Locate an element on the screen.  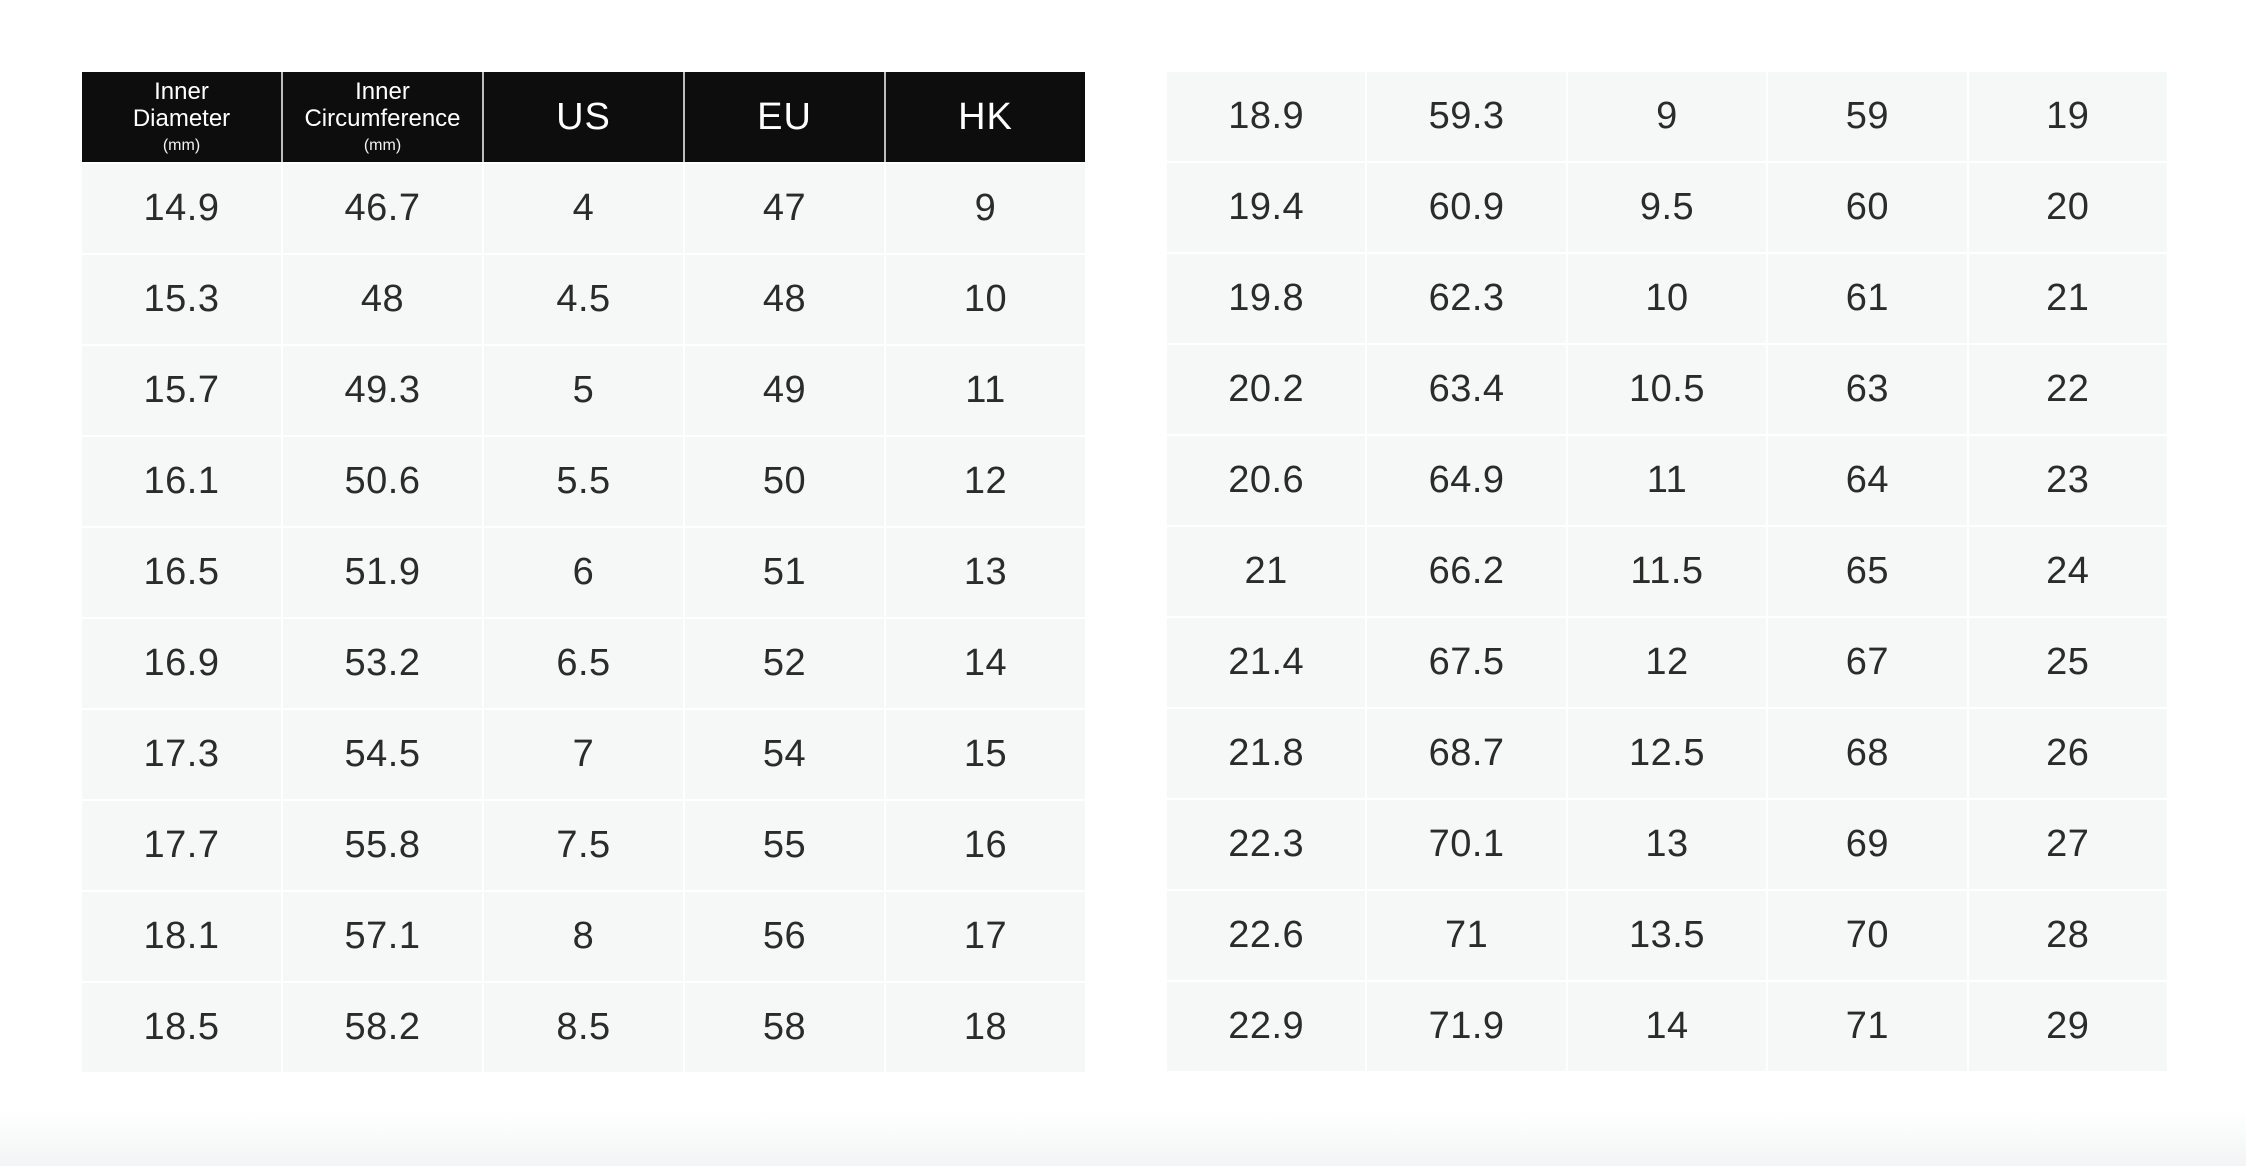
header-label: US is located at coordinates (583, 116).